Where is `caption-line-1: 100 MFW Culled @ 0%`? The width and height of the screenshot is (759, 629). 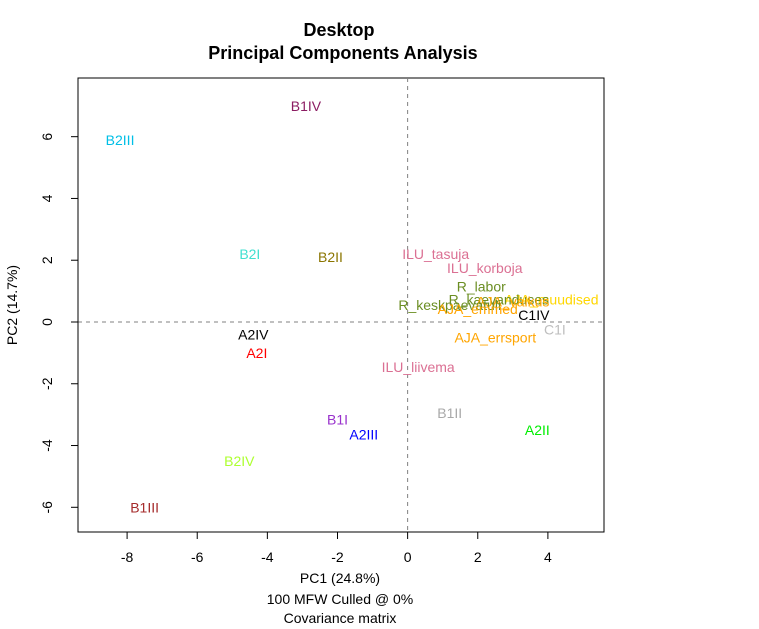
caption-line-1: 100 MFW Culled @ 0% is located at coordinates (340, 599).